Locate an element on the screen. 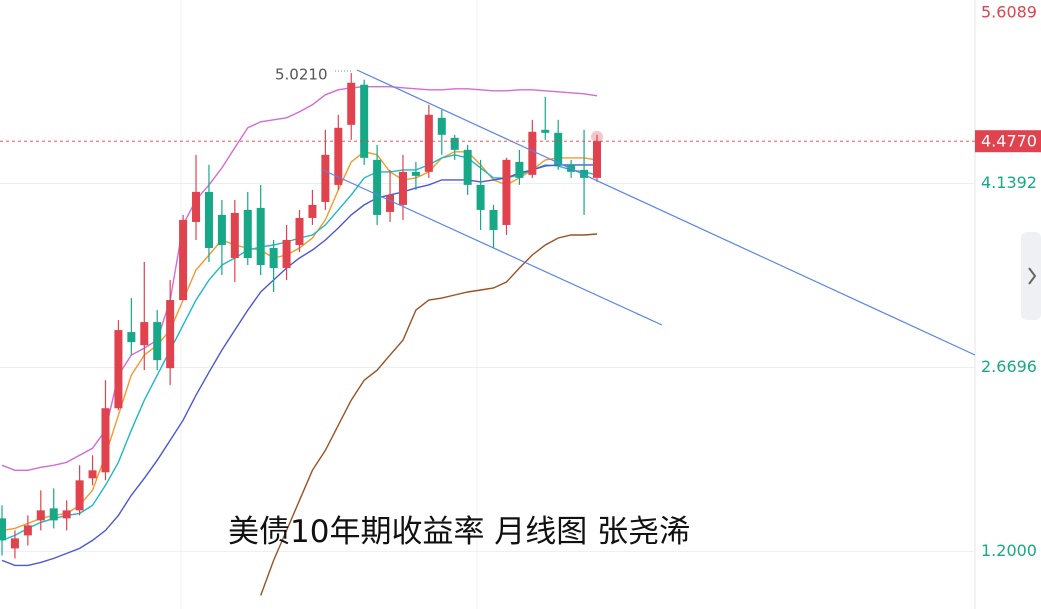 The image size is (1041, 609). last-price-label: 4.4770 is located at coordinates (1009, 141).